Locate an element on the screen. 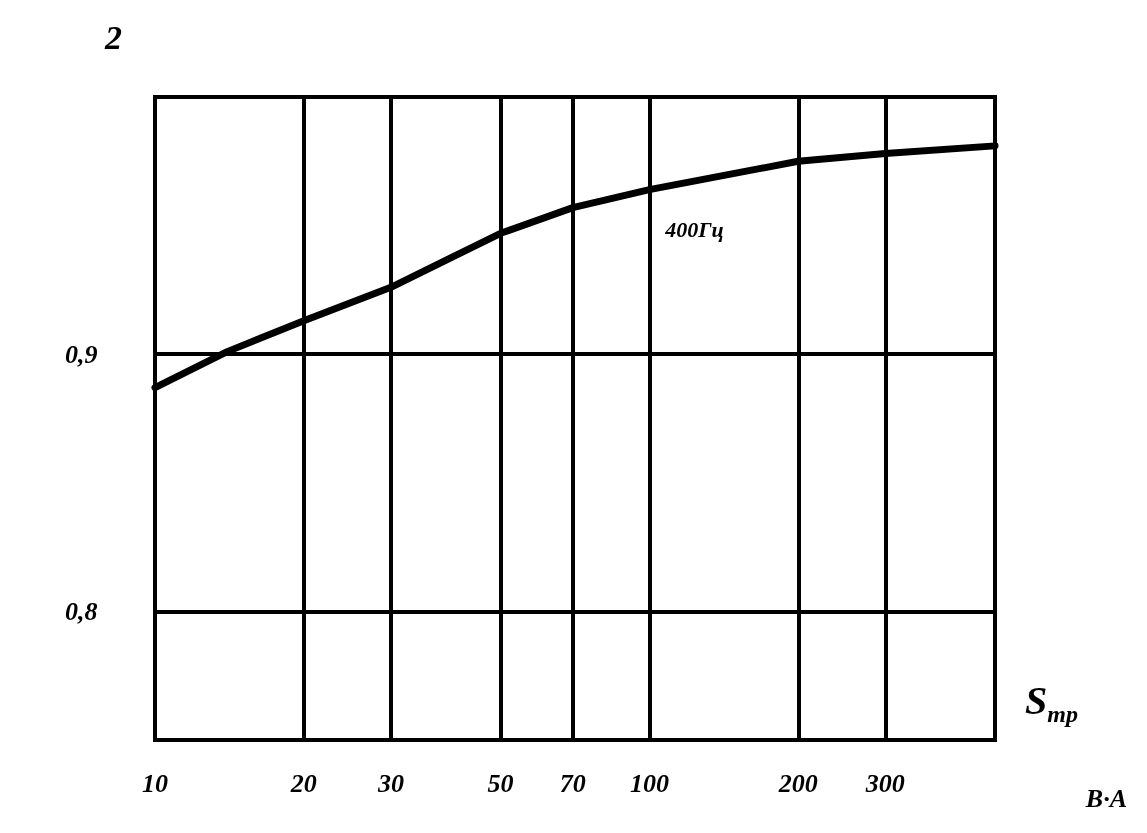 Image resolution: width=1147 pixels, height=833 pixels. x-tick-label: 10 is located at coordinates (155, 783).